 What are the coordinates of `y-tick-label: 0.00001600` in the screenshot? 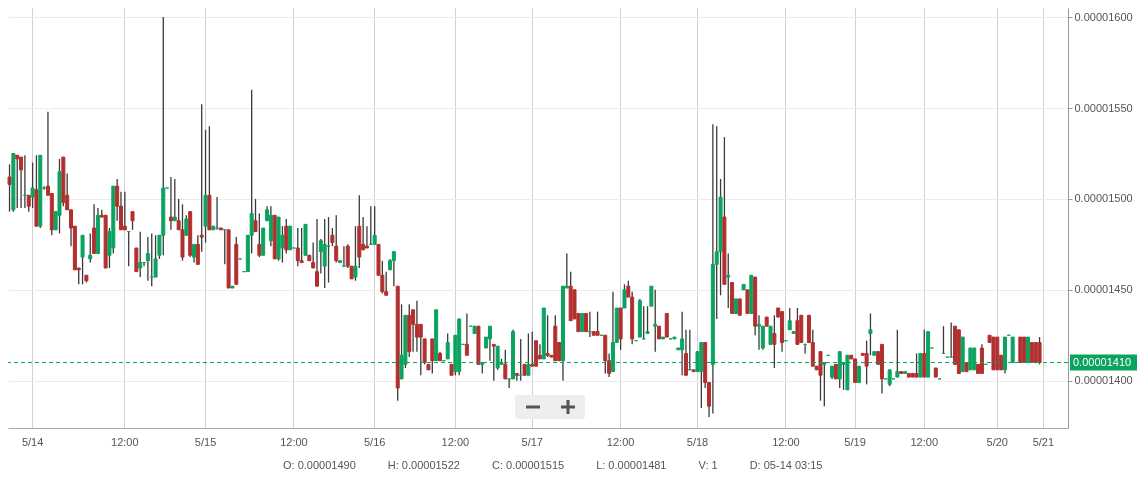 It's located at (1103, 16).